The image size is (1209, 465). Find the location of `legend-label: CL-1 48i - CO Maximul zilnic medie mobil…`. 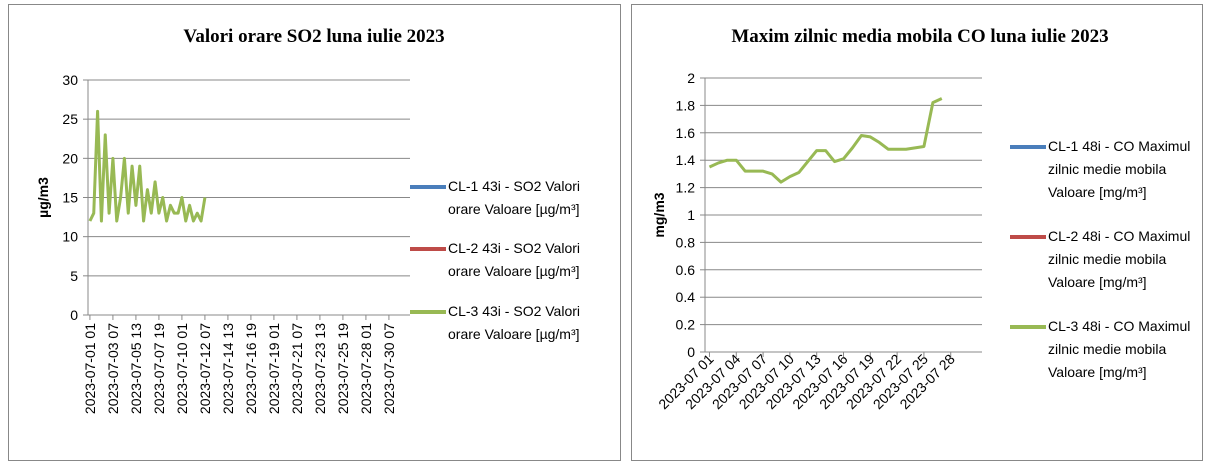

legend-label: CL-1 48i - CO Maximul zilnic medie mobil… is located at coordinates (1119, 169).